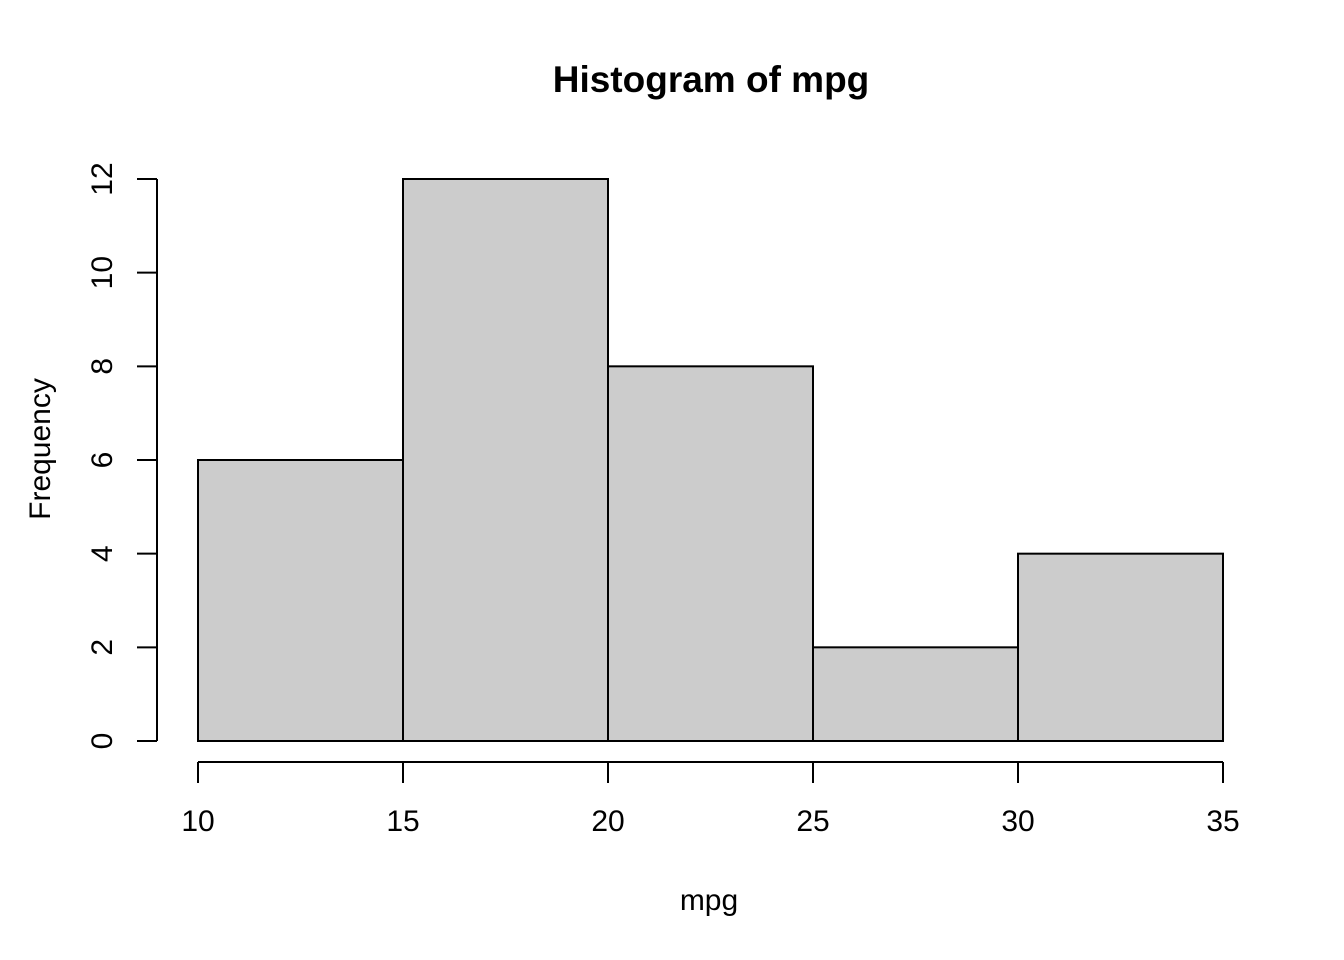  I want to click on y-tick-label: 8, so click(102, 366).